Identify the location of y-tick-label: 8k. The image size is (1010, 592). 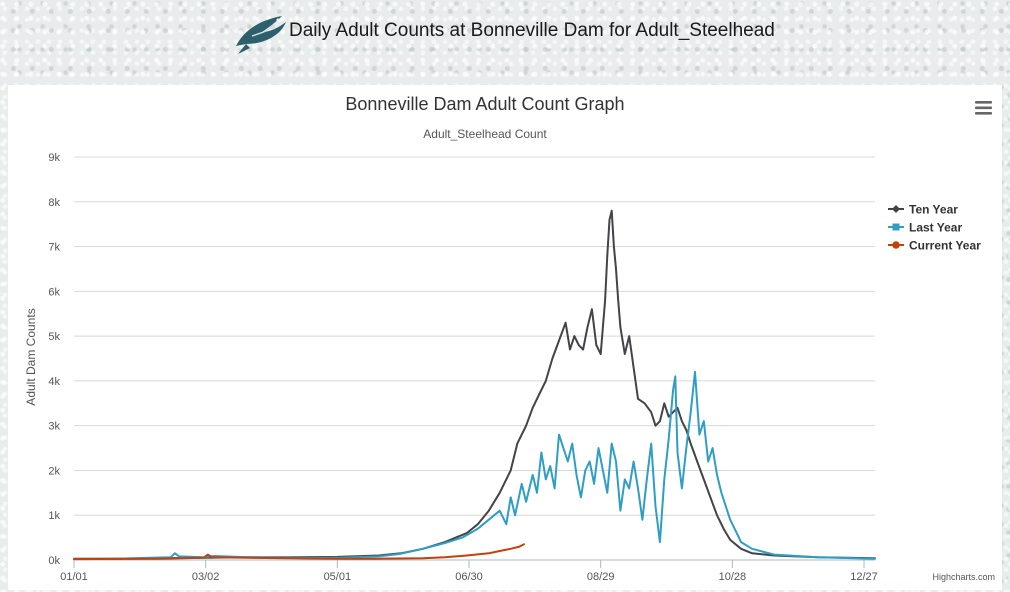
(54, 203).